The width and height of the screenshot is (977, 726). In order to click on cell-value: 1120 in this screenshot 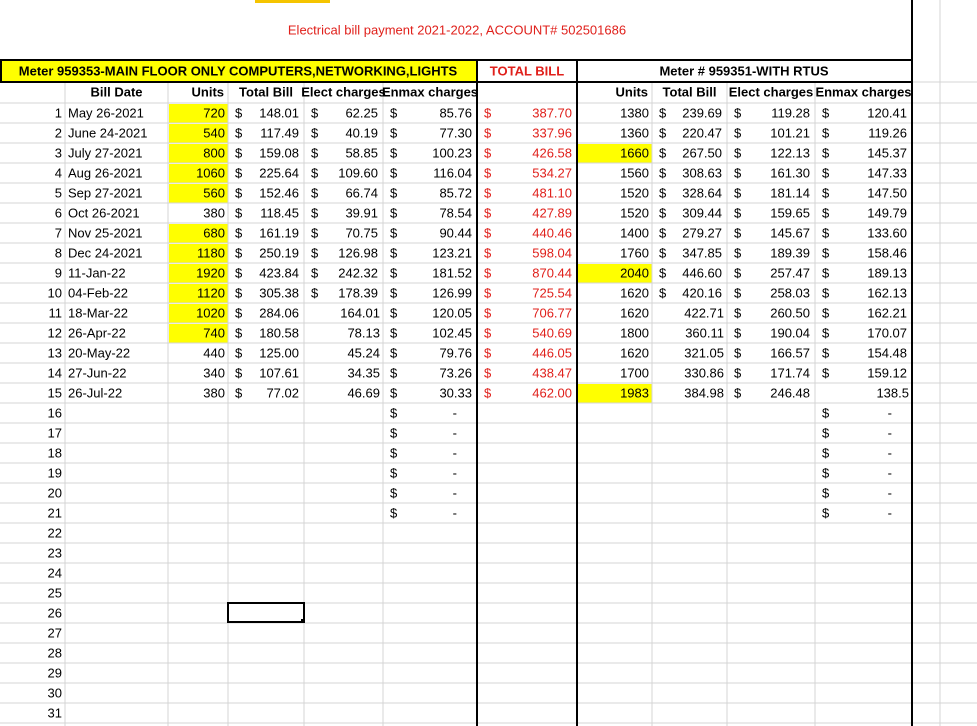, I will do `click(211, 292)`.